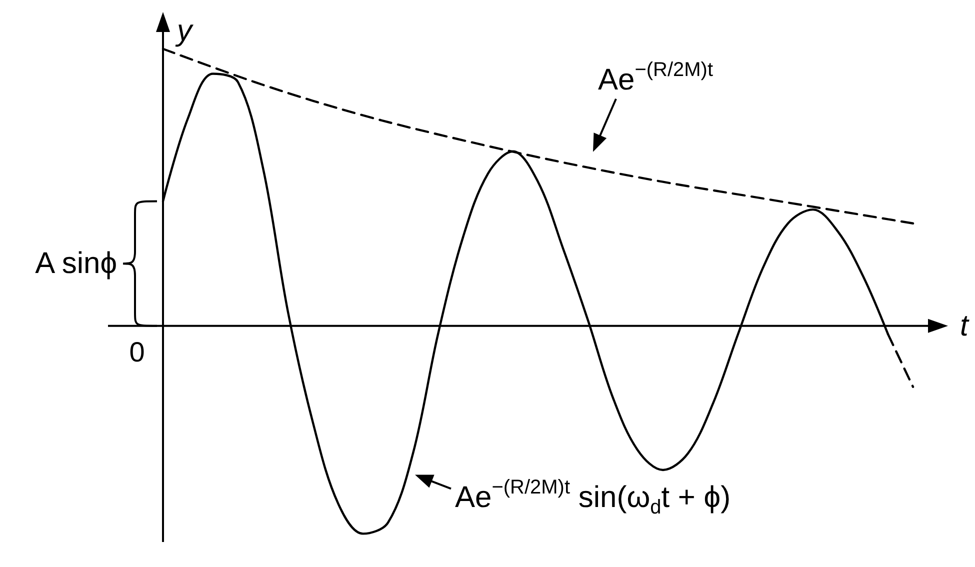 This screenshot has height=567, width=975. Describe the element at coordinates (184, 31) in the screenshot. I see `y-axis-title: y` at that location.